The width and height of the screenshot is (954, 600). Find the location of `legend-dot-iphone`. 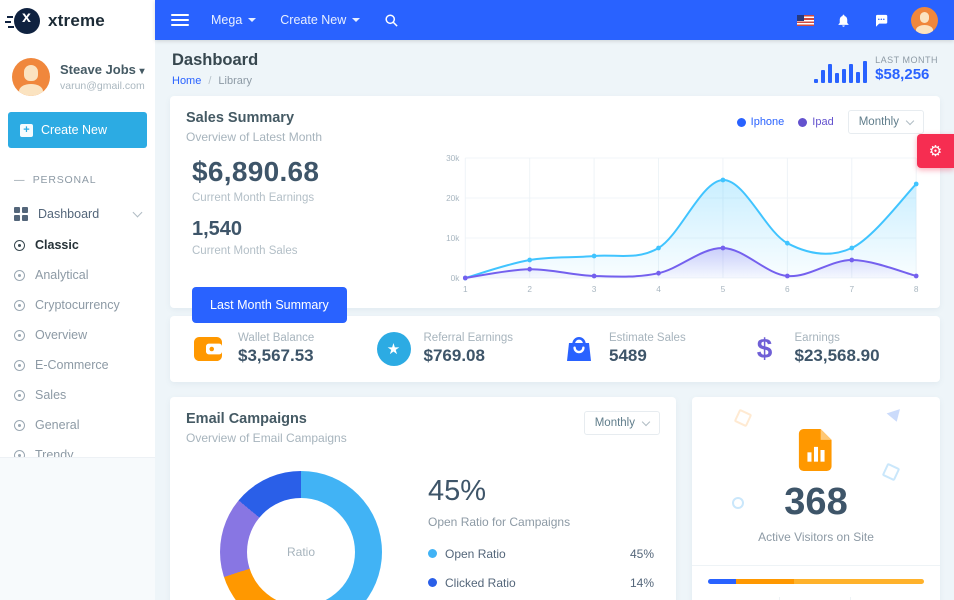

legend-dot-iphone is located at coordinates (741, 122).